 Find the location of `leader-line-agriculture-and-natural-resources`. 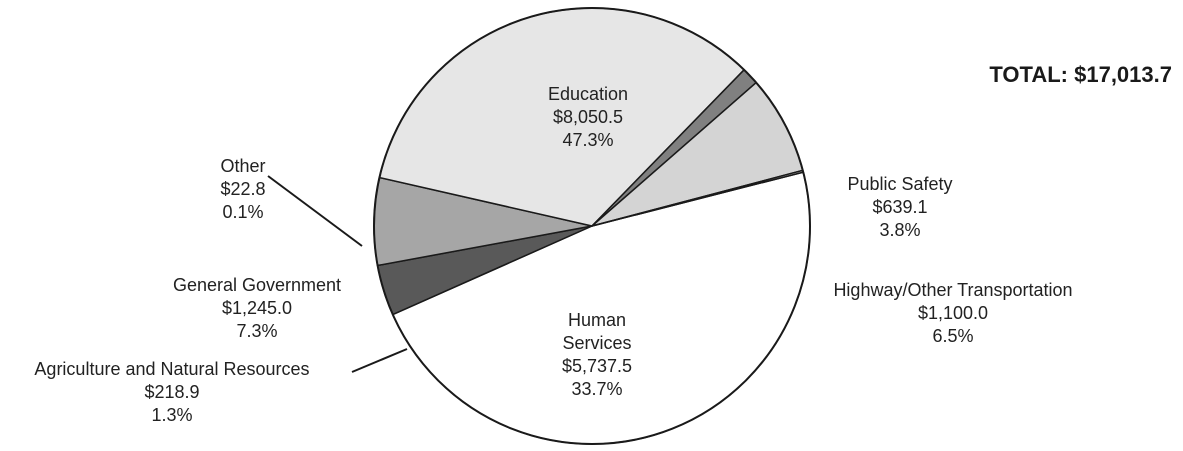

leader-line-agriculture-and-natural-resources is located at coordinates (379, 360).